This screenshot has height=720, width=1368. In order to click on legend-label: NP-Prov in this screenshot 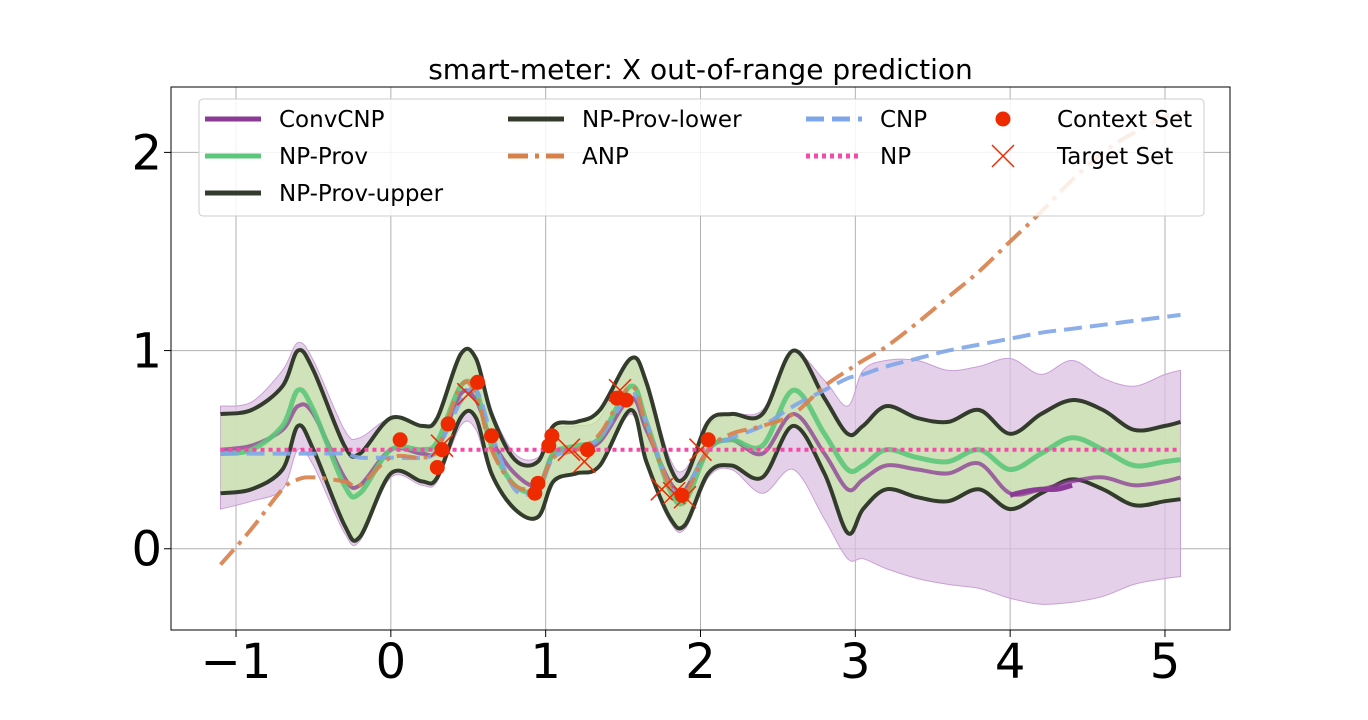, I will do `click(323, 157)`.